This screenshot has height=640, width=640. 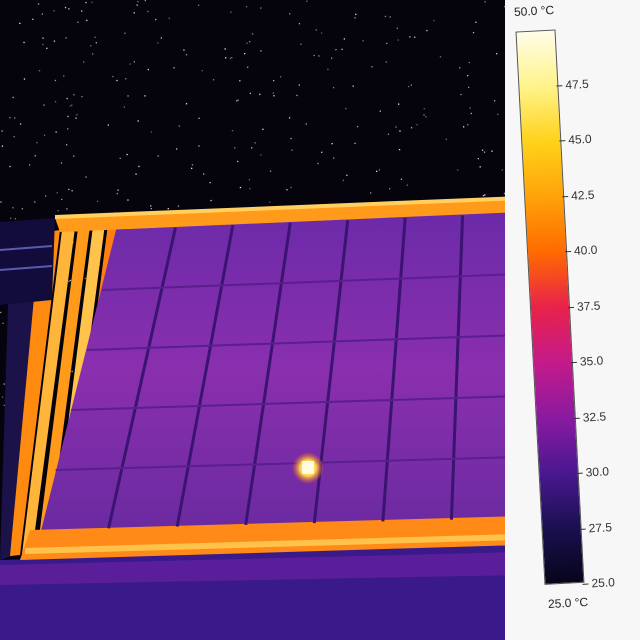 What do you see at coordinates (534, 11) in the screenshot?
I see `scale-max-label: 50.0 °C` at bounding box center [534, 11].